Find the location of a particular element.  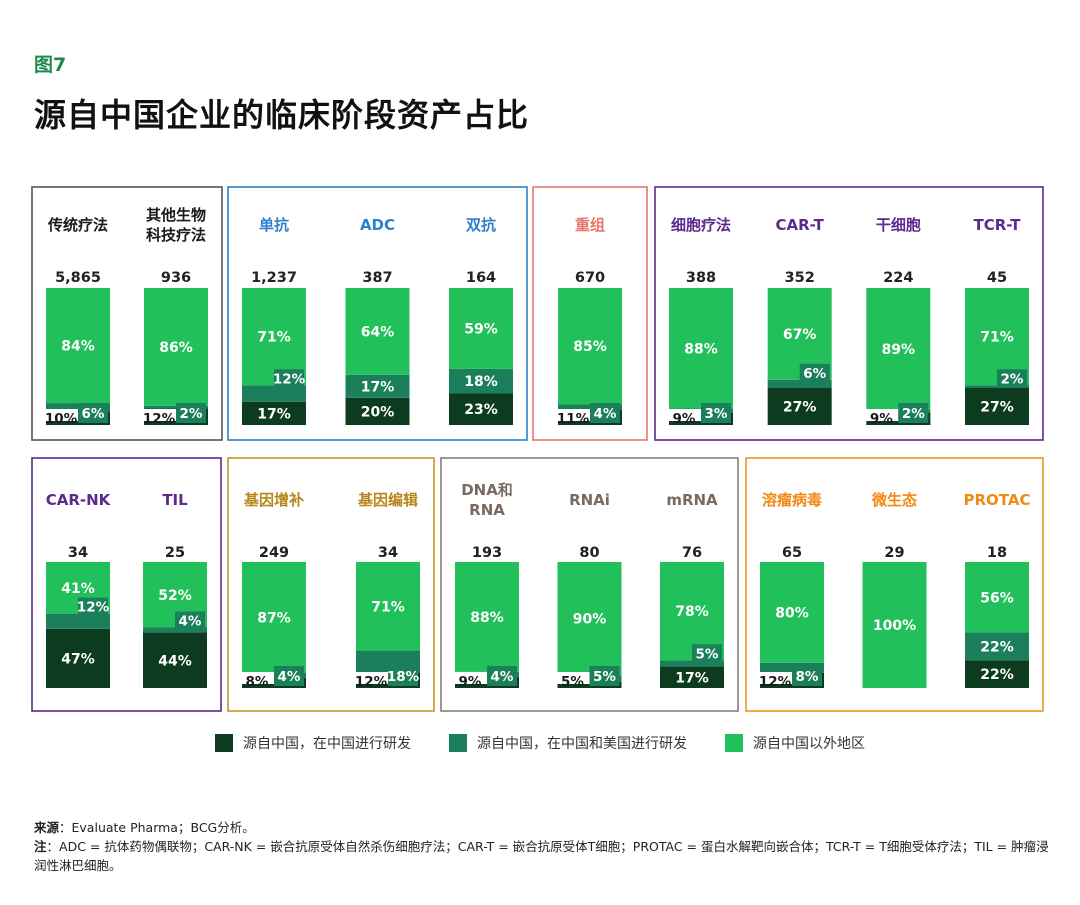

value-badge-g3-b3-s1 is located at coordinates (1012, 378).